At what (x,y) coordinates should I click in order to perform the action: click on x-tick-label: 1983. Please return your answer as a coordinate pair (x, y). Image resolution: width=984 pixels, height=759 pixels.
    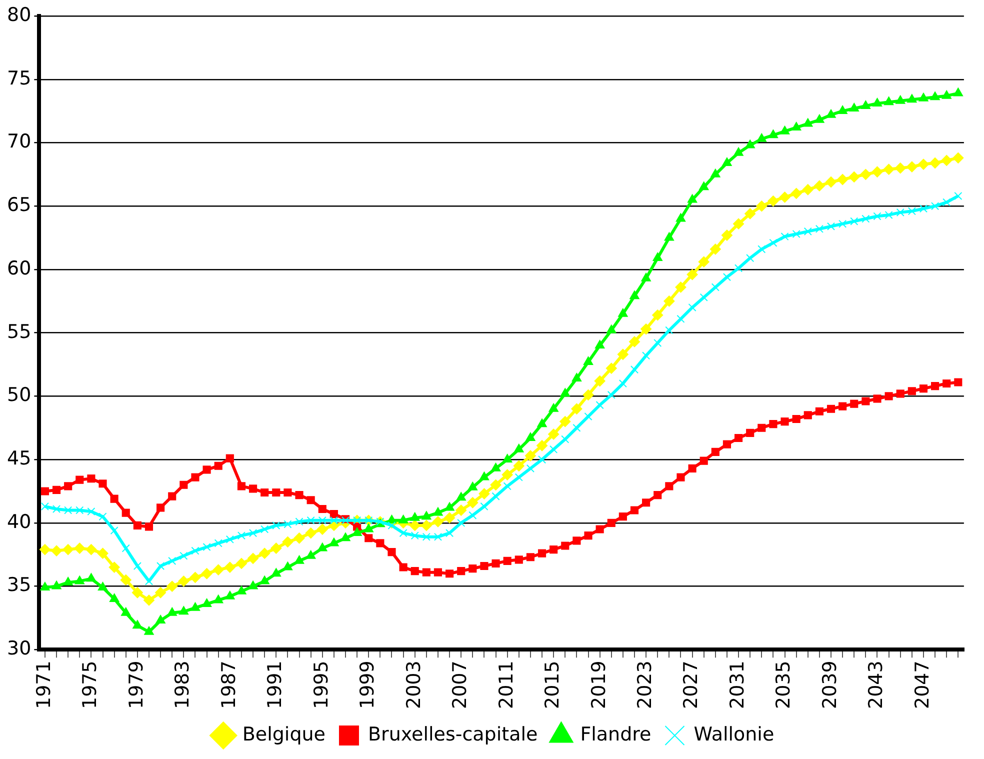
    Looking at the image, I should click on (183, 685).